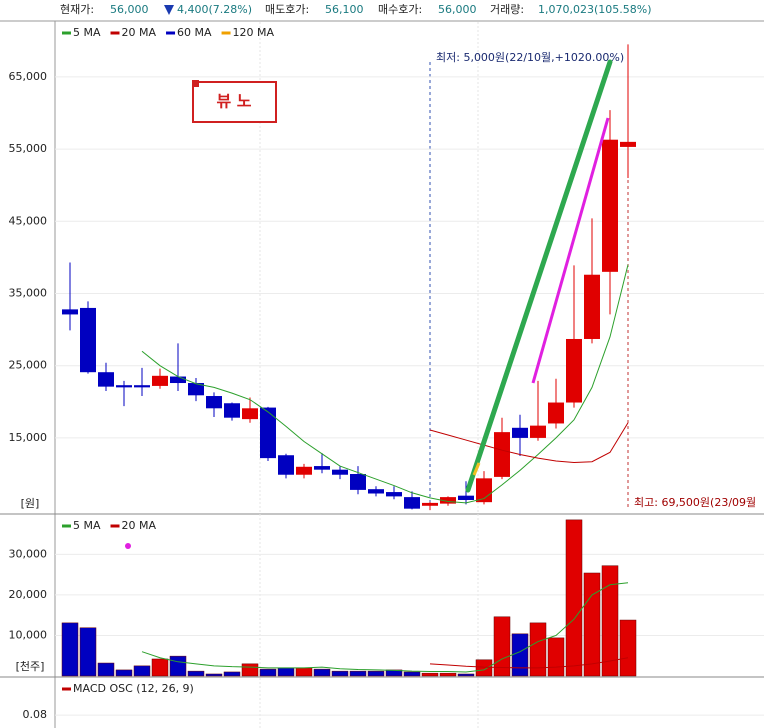 This screenshot has width=764, height=728. Describe the element at coordinates (194, 32) in the screenshot. I see `legend-label: 60 MA` at that location.